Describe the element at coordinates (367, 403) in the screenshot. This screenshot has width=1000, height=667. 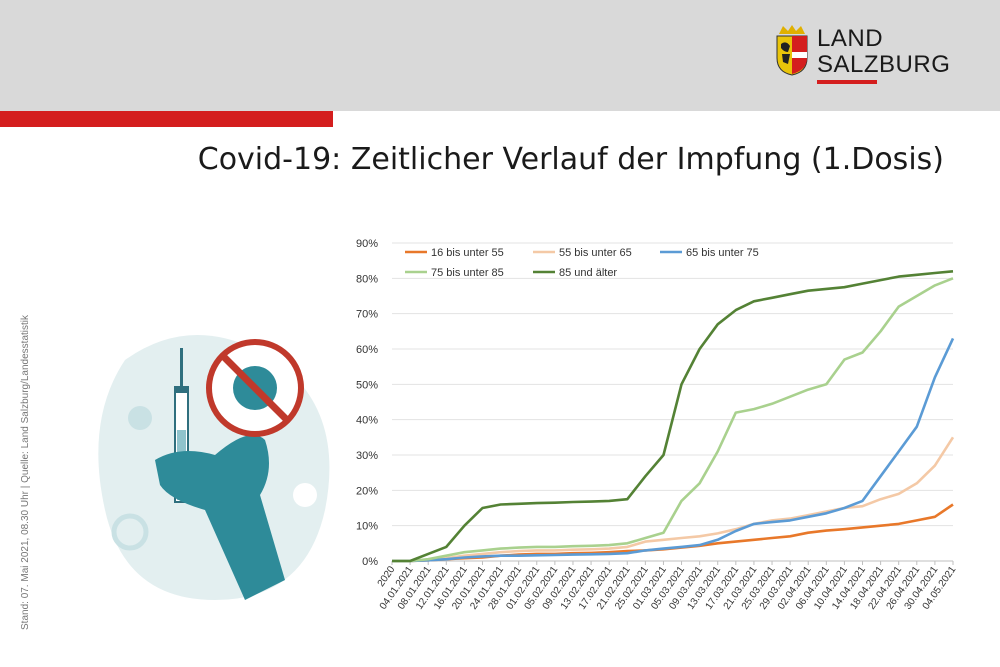
I see `y-axis-tick-labels: 0% 10% 20% 30% 40% 50% 60% 70% 80% 90%` at that location.